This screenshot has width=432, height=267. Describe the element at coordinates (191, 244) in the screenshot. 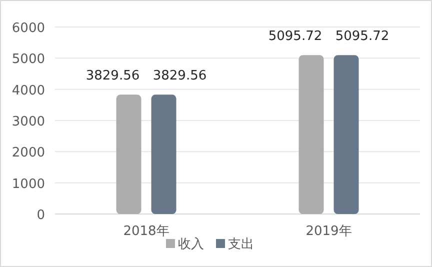

I see `legend-label: 收入` at that location.